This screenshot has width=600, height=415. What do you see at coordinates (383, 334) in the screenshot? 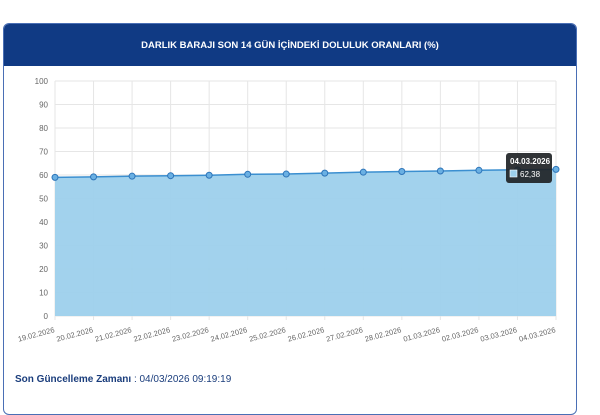
I see `x-tick-label: 28.02.2026` at bounding box center [383, 334].